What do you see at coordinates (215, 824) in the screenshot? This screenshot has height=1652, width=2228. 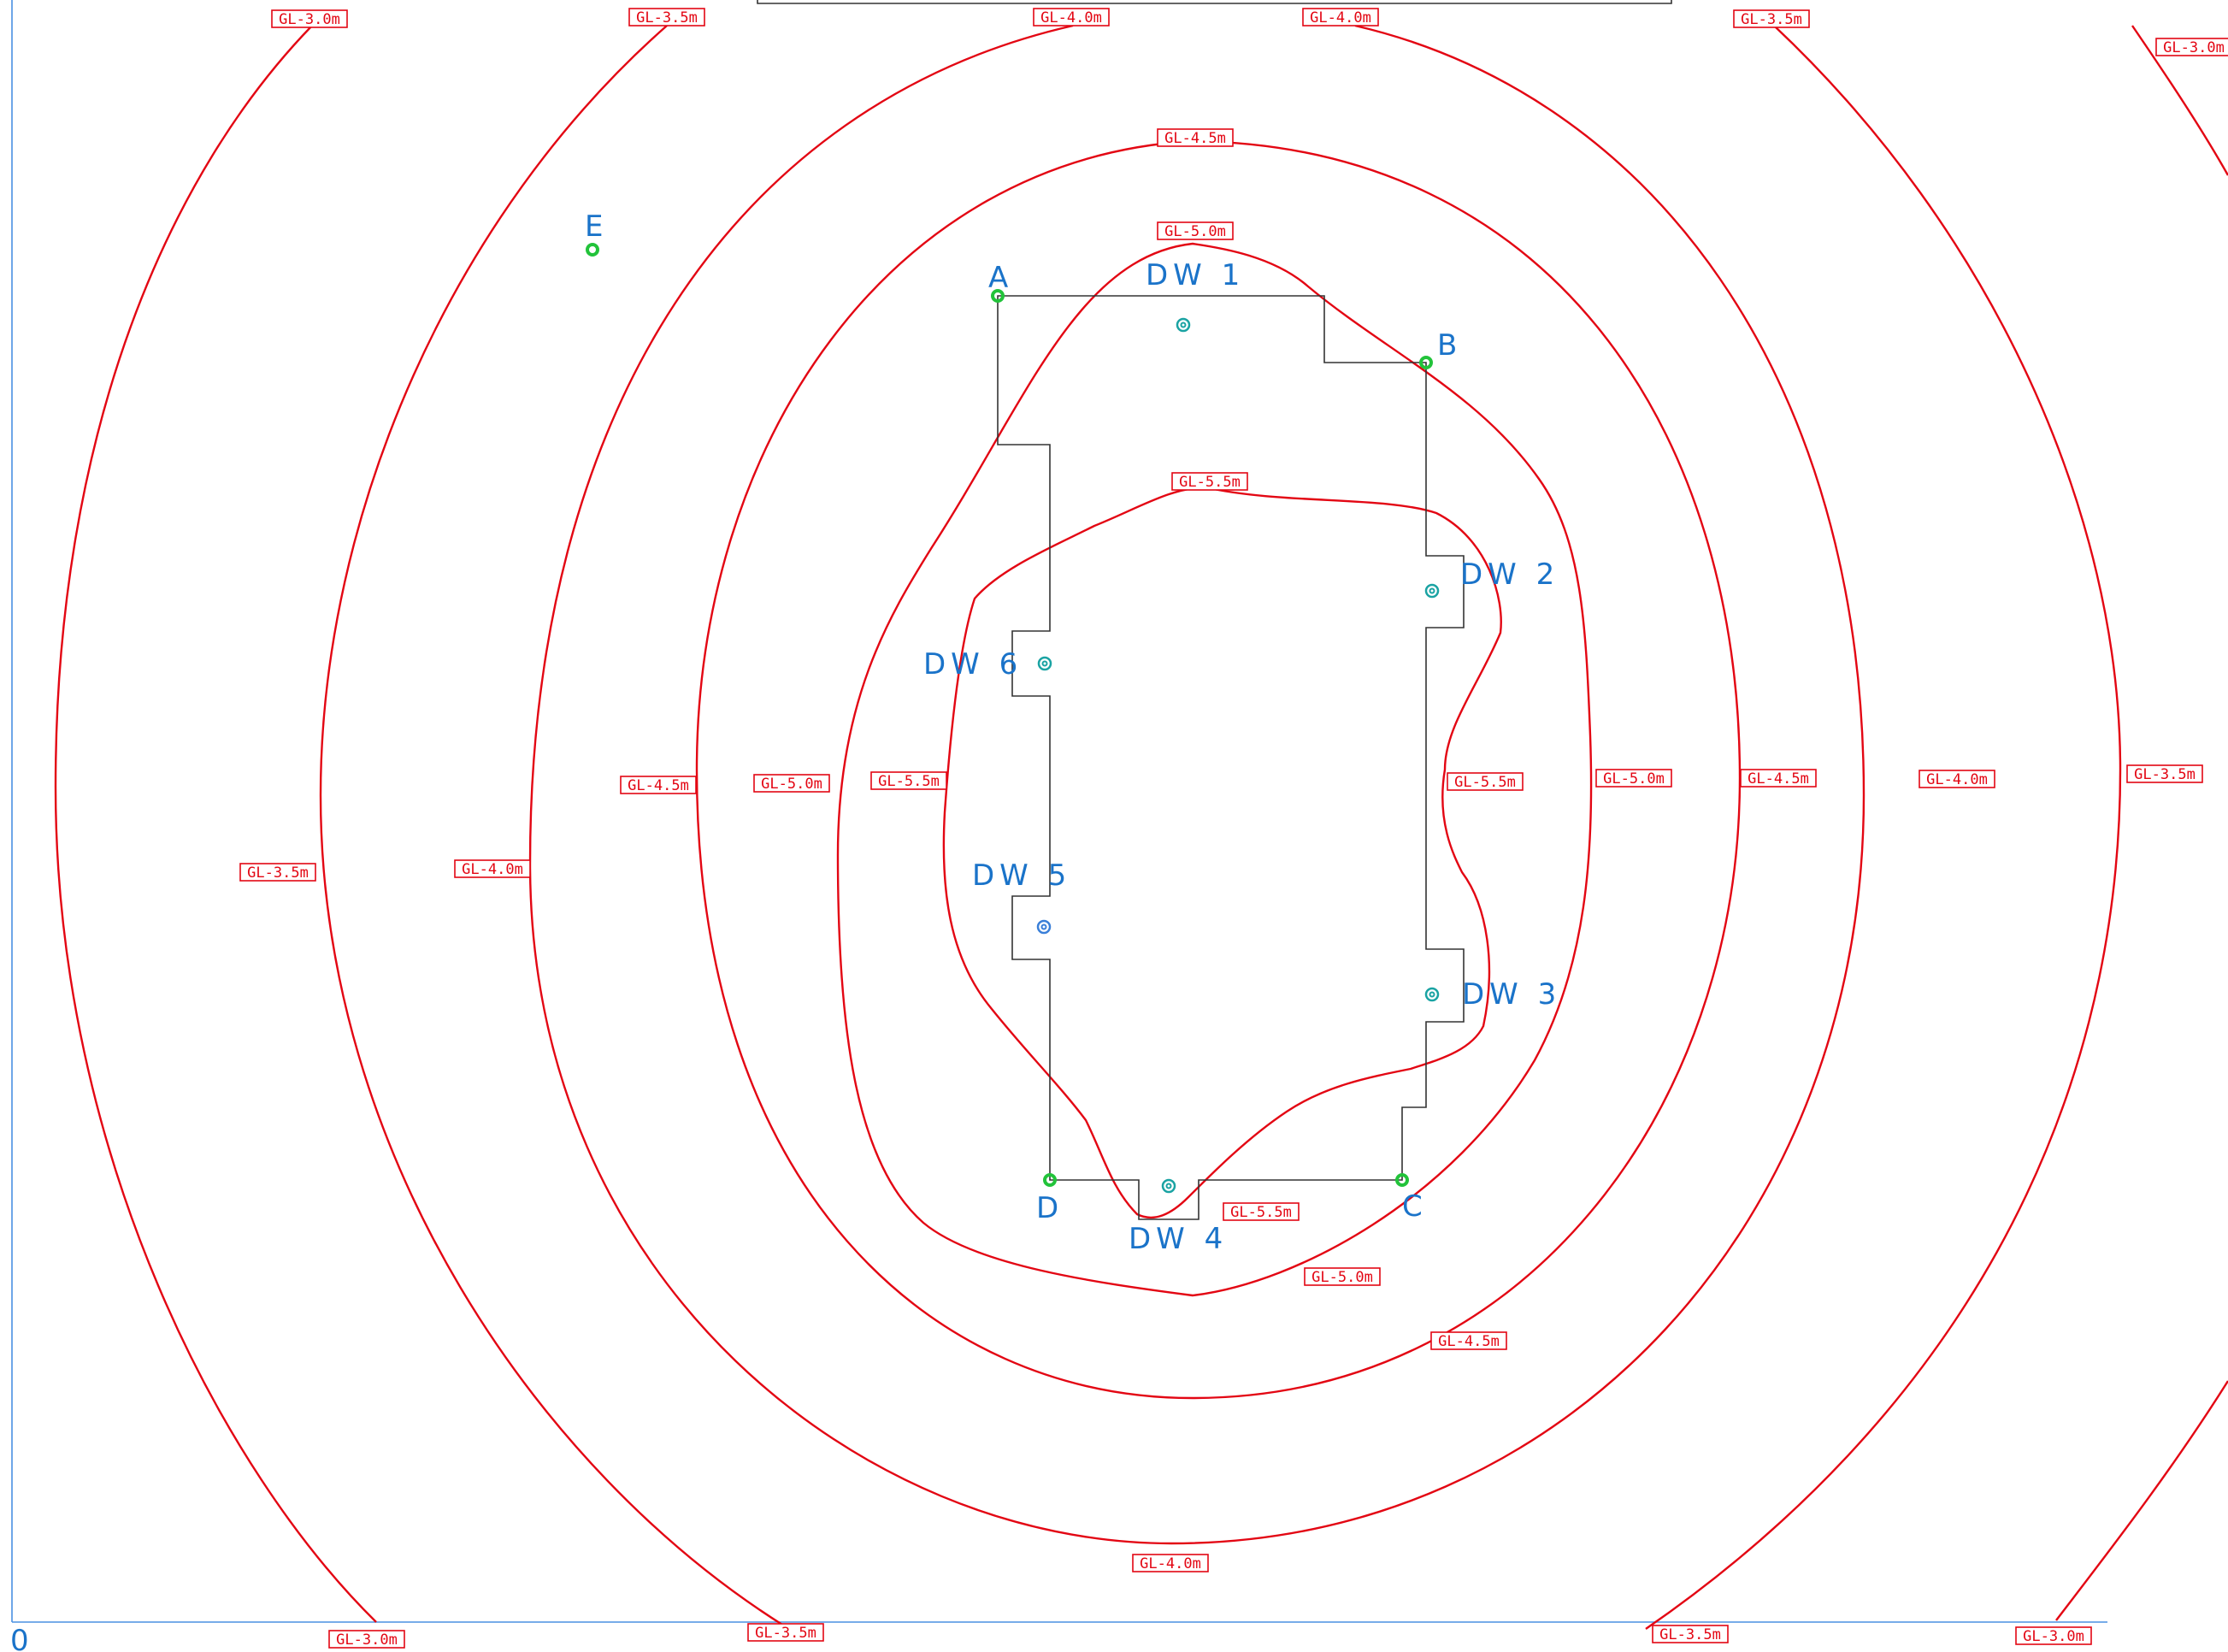 I see `contour-gl-3-0-left` at bounding box center [215, 824].